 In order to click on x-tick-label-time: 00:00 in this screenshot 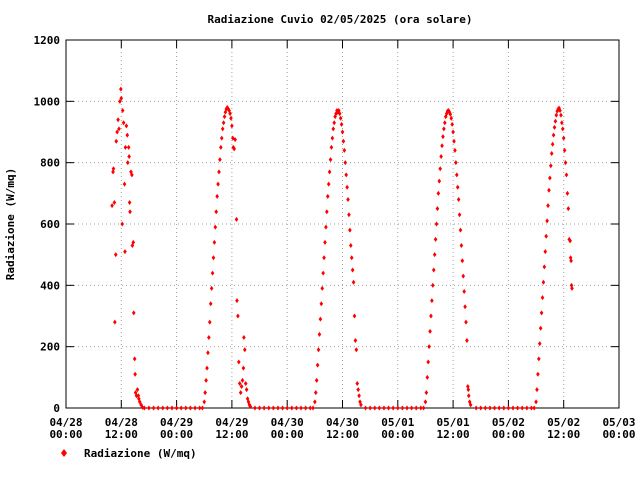, I will do `click(397, 434)`.